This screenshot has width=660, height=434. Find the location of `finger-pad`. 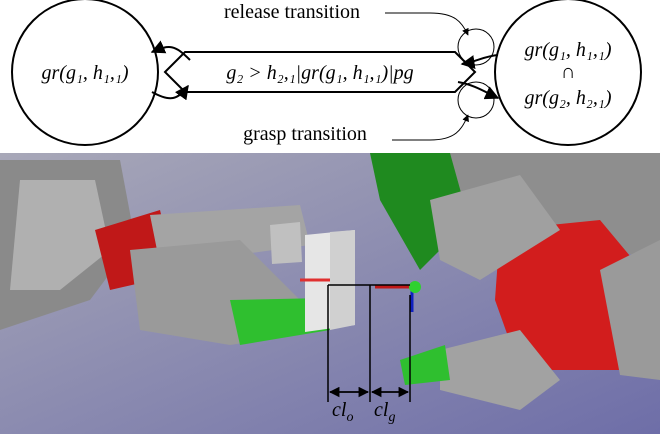

finger-pad is located at coordinates (425, 365).